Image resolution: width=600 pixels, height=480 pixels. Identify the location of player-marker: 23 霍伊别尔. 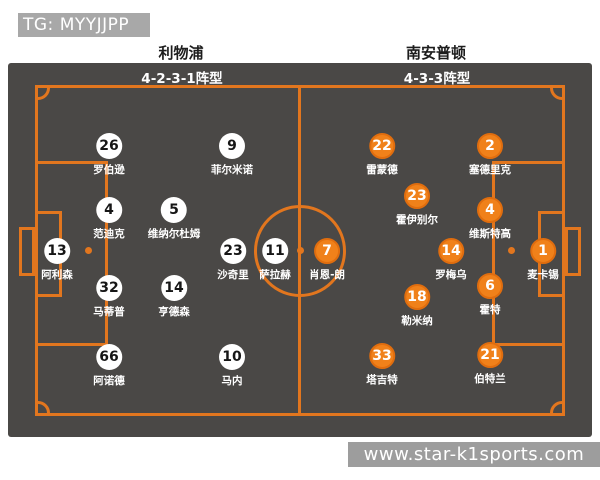
(417, 205).